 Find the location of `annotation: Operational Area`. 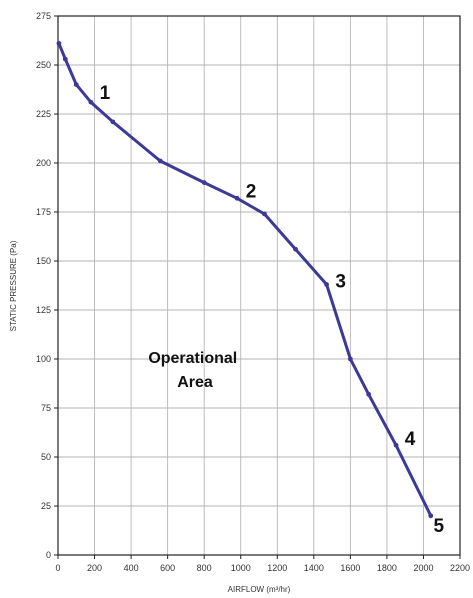

annotation: Operational Area is located at coordinates (194, 370).